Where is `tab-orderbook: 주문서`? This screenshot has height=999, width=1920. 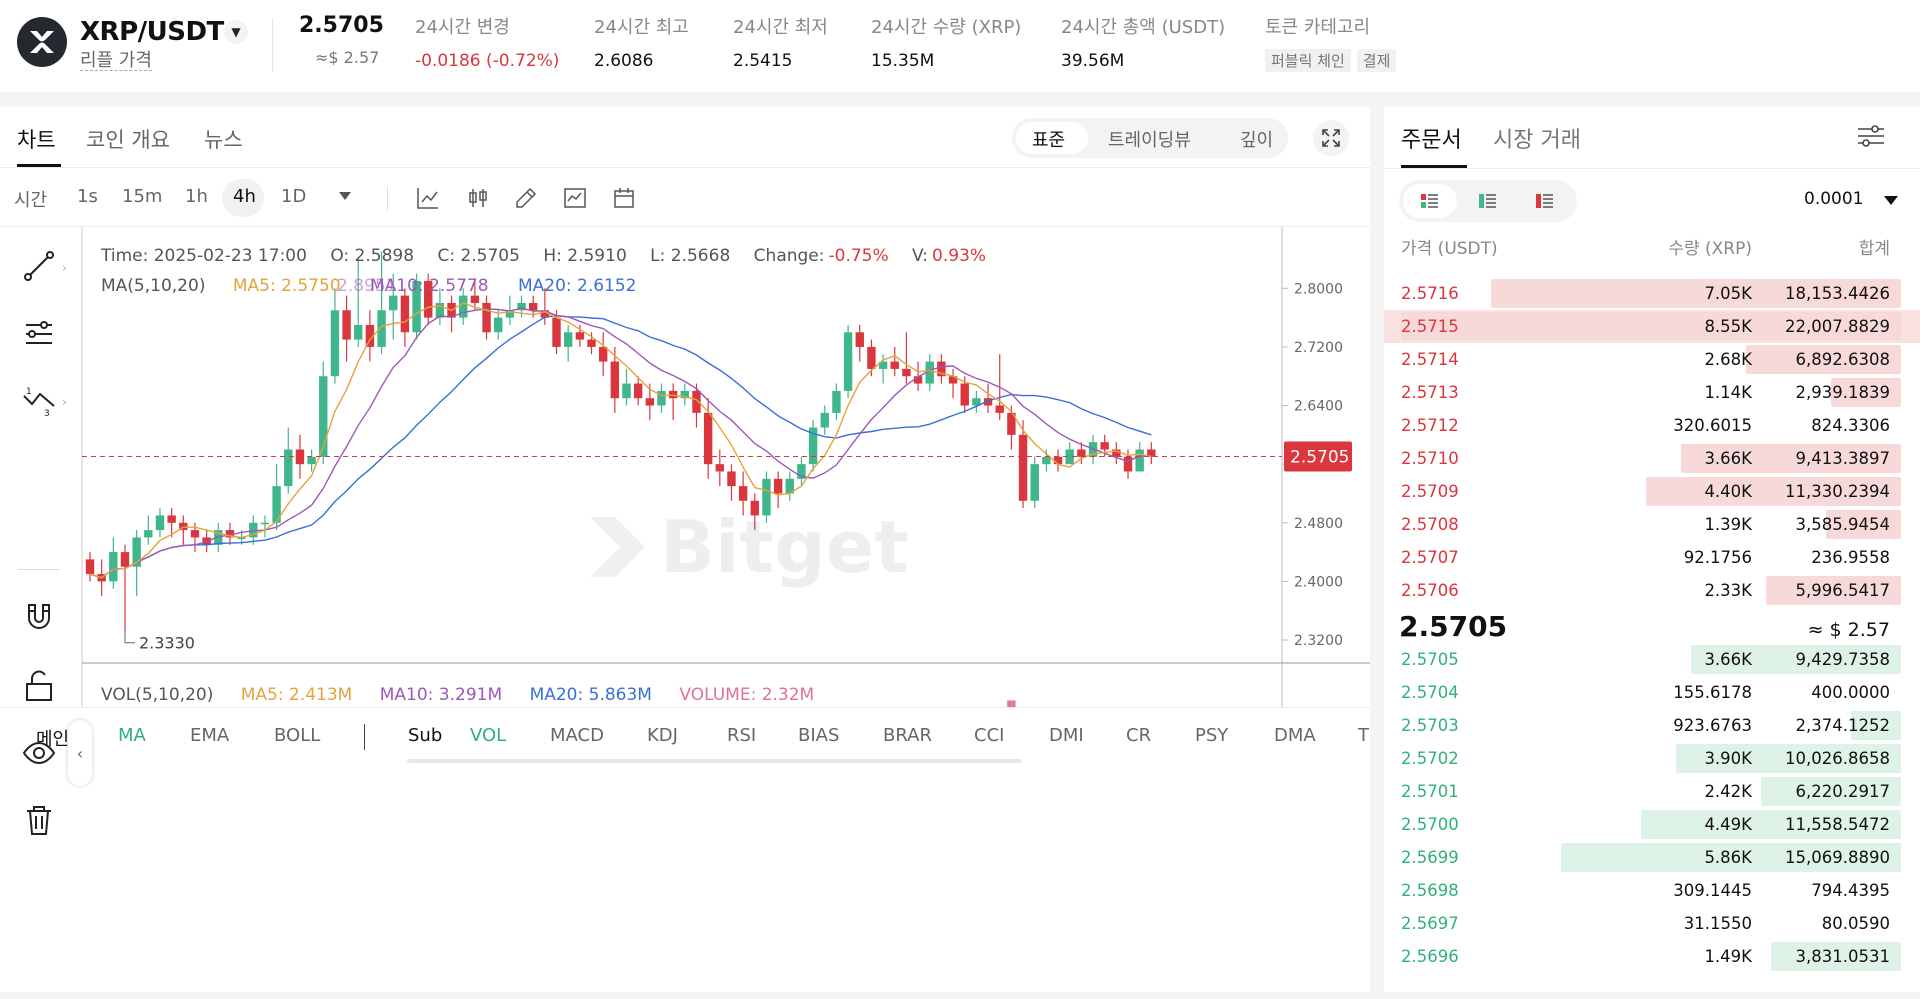 tab-orderbook: 주문서 is located at coordinates (1431, 140).